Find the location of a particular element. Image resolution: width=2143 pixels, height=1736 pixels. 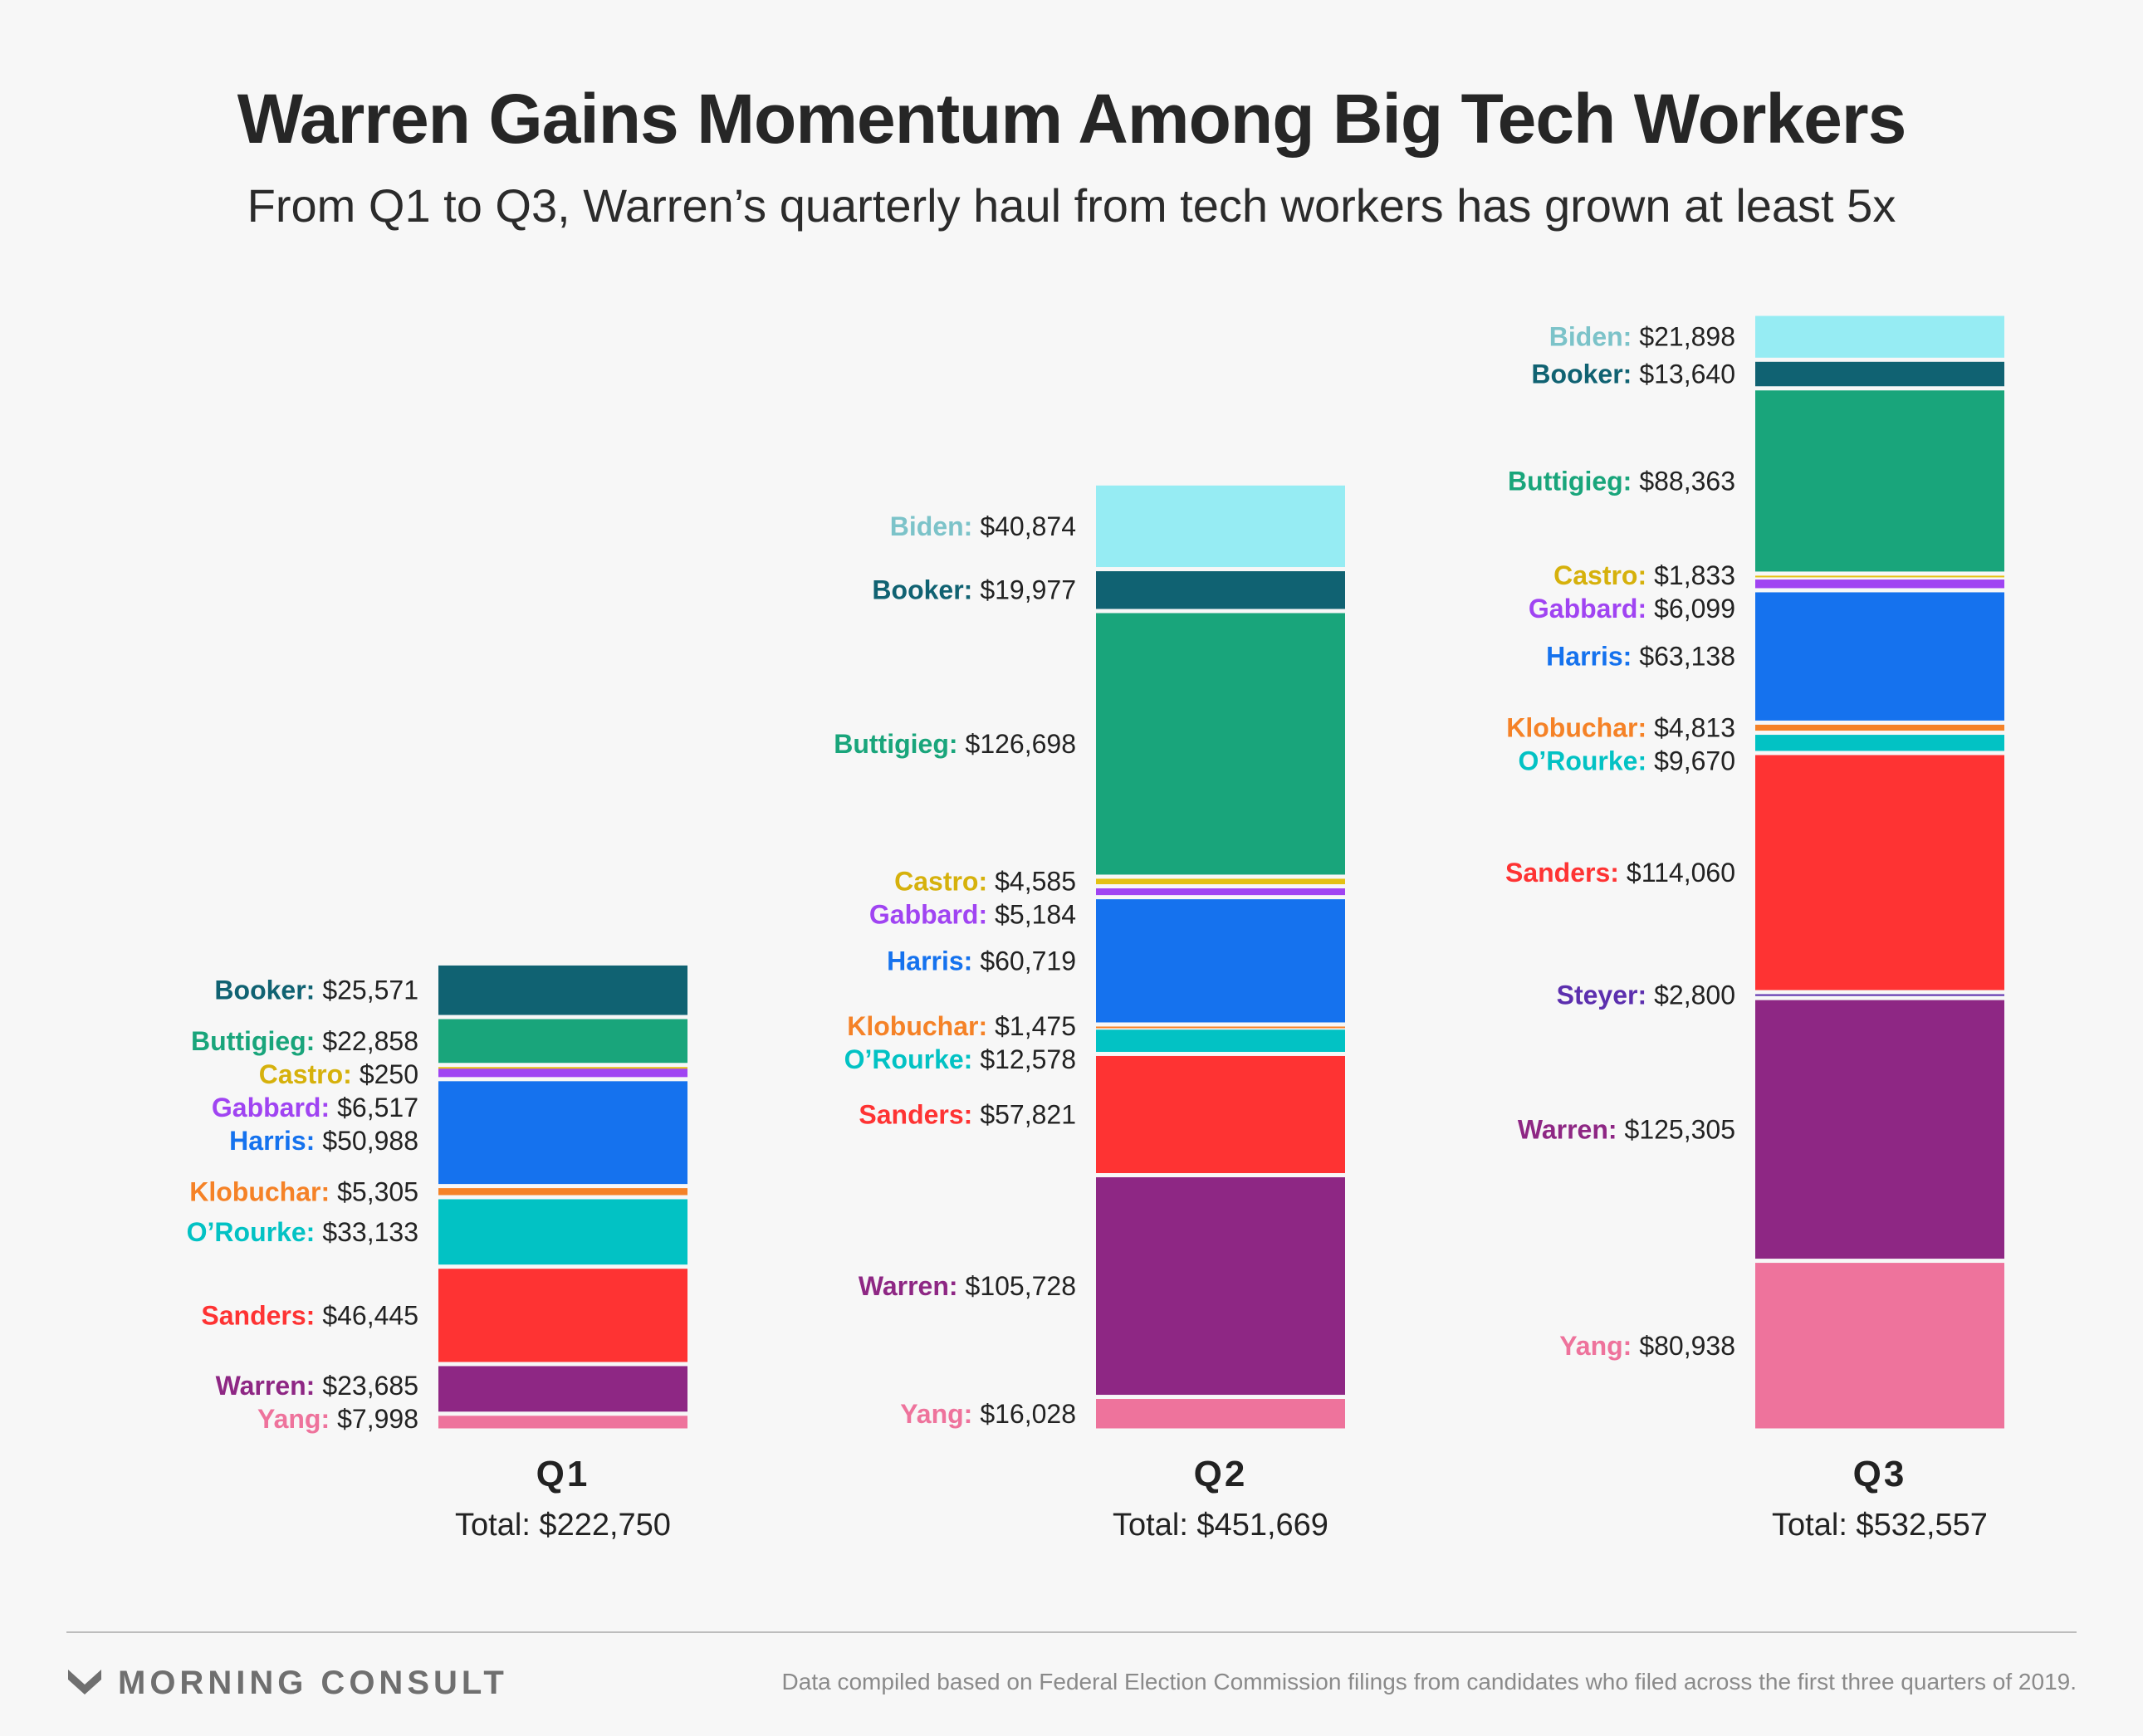

total-label-q3: Total: $532,557 is located at coordinates (1880, 1525).